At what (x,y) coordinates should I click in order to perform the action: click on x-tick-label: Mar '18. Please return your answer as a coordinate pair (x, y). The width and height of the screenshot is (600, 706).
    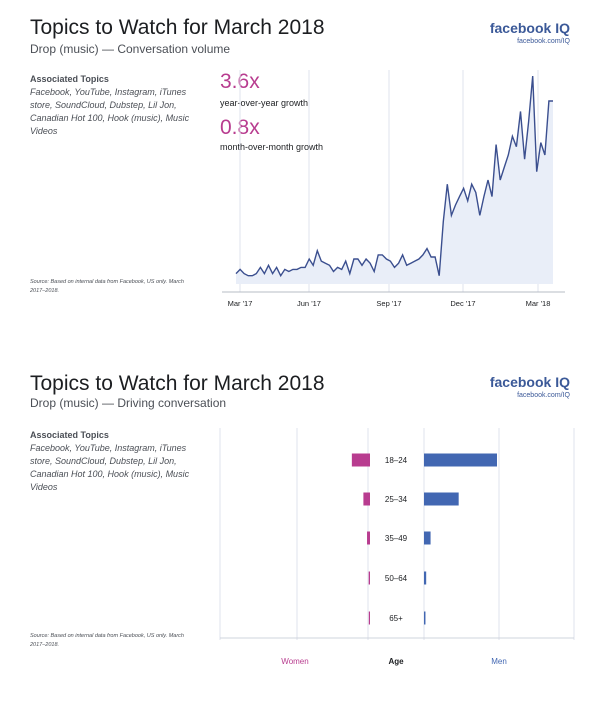
    Looking at the image, I should click on (538, 303).